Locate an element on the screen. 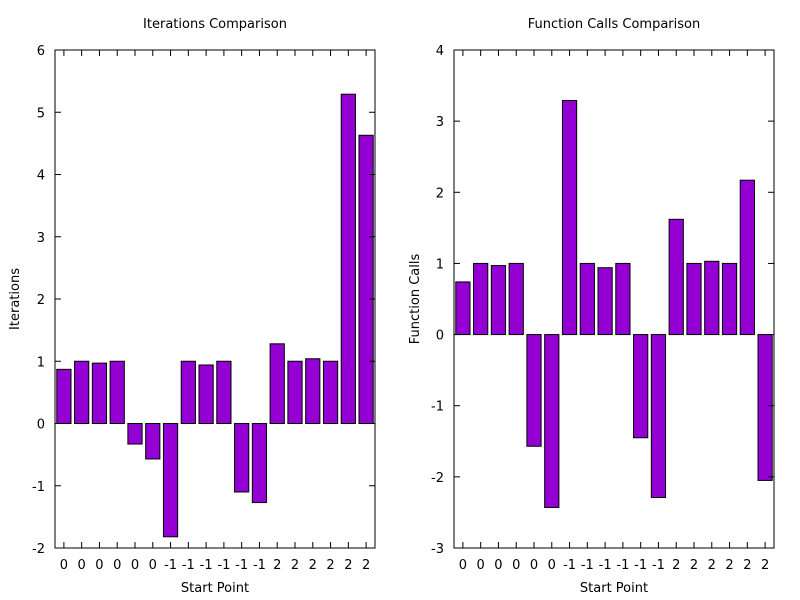  iterations-y-tick-label: -1 is located at coordinates (38, 487).